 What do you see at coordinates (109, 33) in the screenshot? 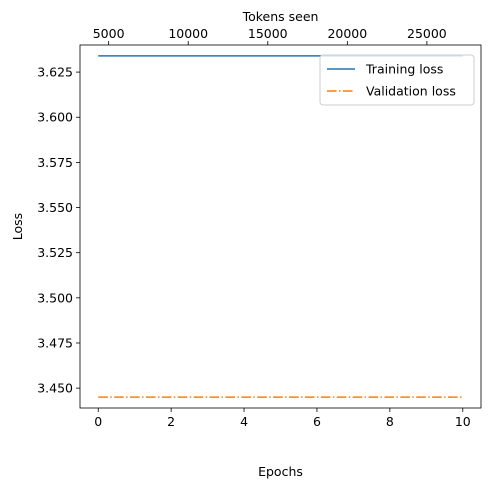
I see `top-x-tick-label: 5000` at bounding box center [109, 33].